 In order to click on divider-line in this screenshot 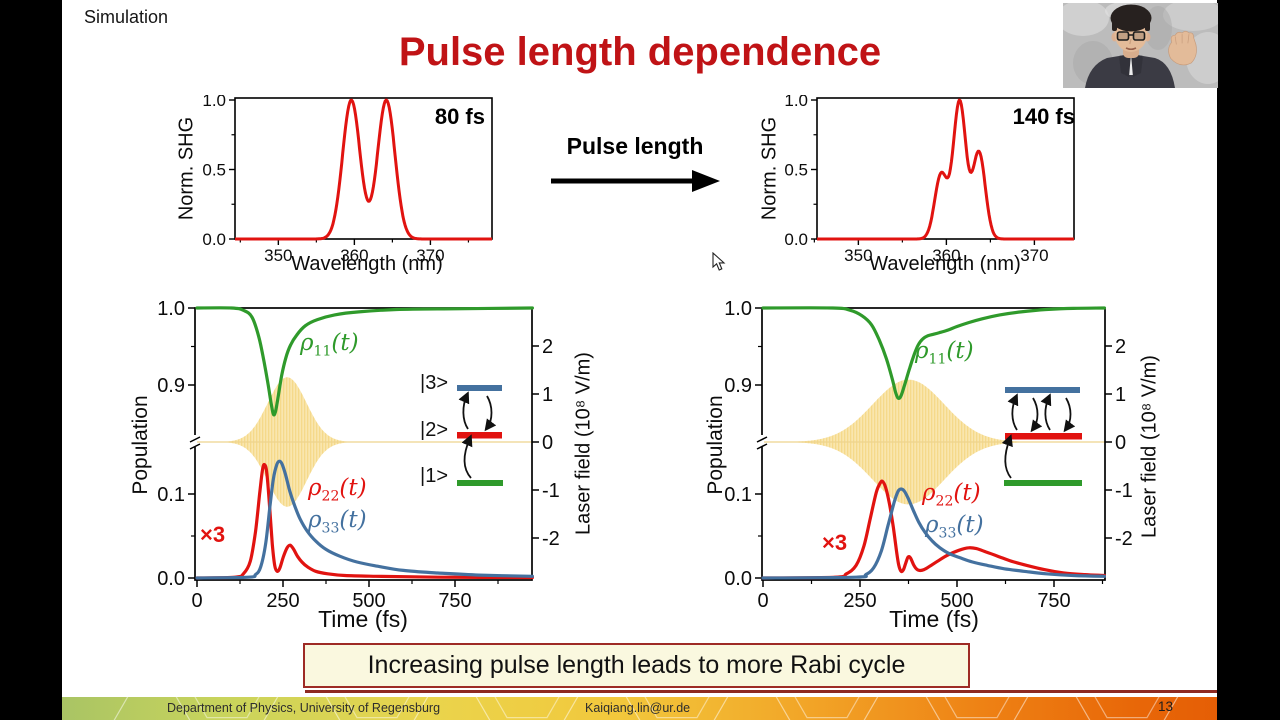, I will do `click(761, 691)`.